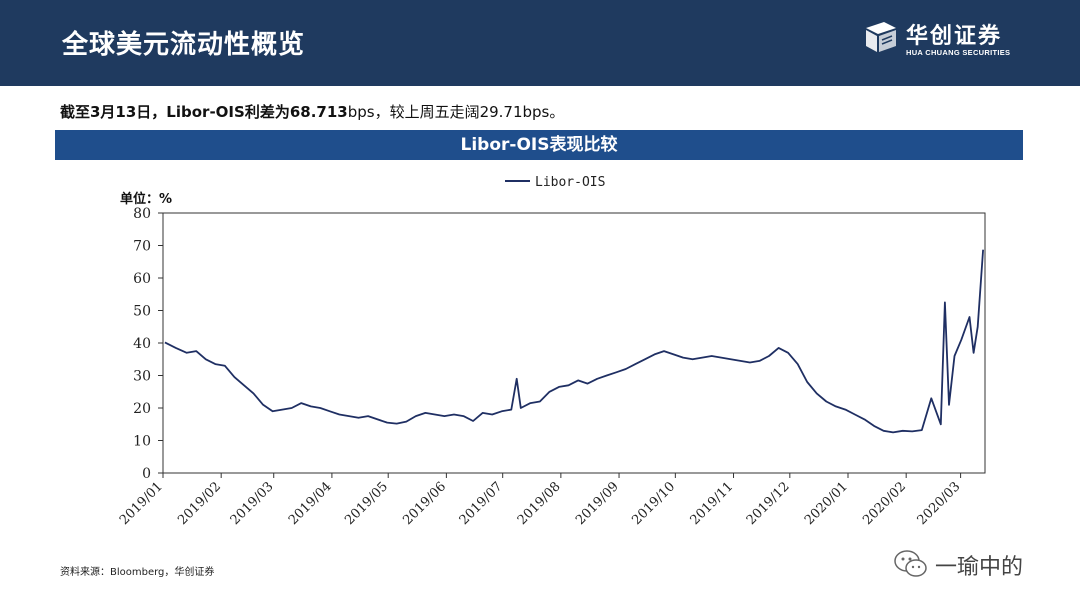 This screenshot has width=1080, height=608. Describe the element at coordinates (310, 503) in the screenshot. I see `x-tick-label: 2019/04` at that location.